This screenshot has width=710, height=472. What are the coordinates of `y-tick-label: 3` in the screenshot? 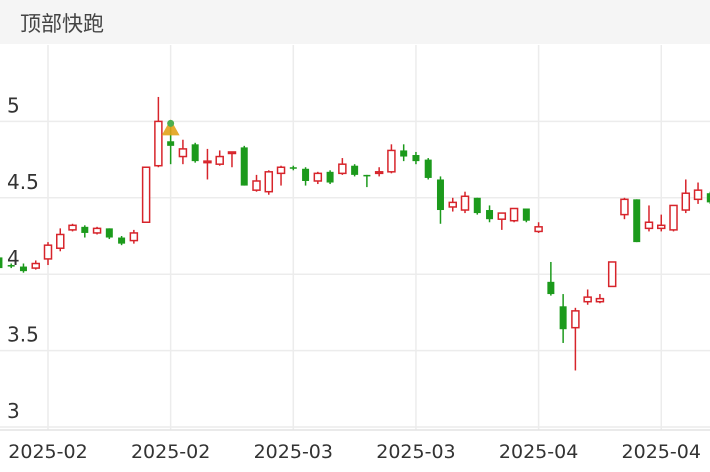 It's located at (13, 411).